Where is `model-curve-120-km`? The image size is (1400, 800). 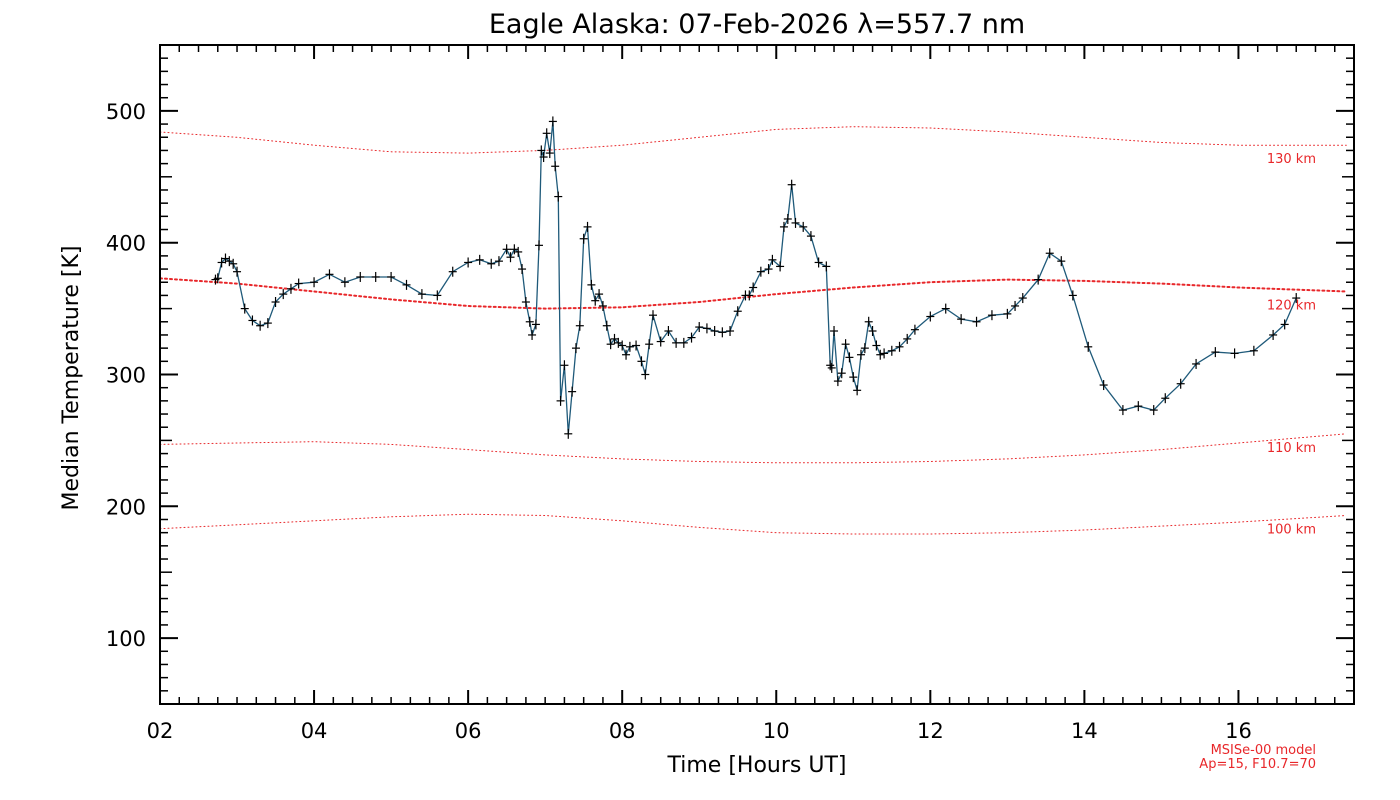 model-curve-120-km is located at coordinates (753, 293).